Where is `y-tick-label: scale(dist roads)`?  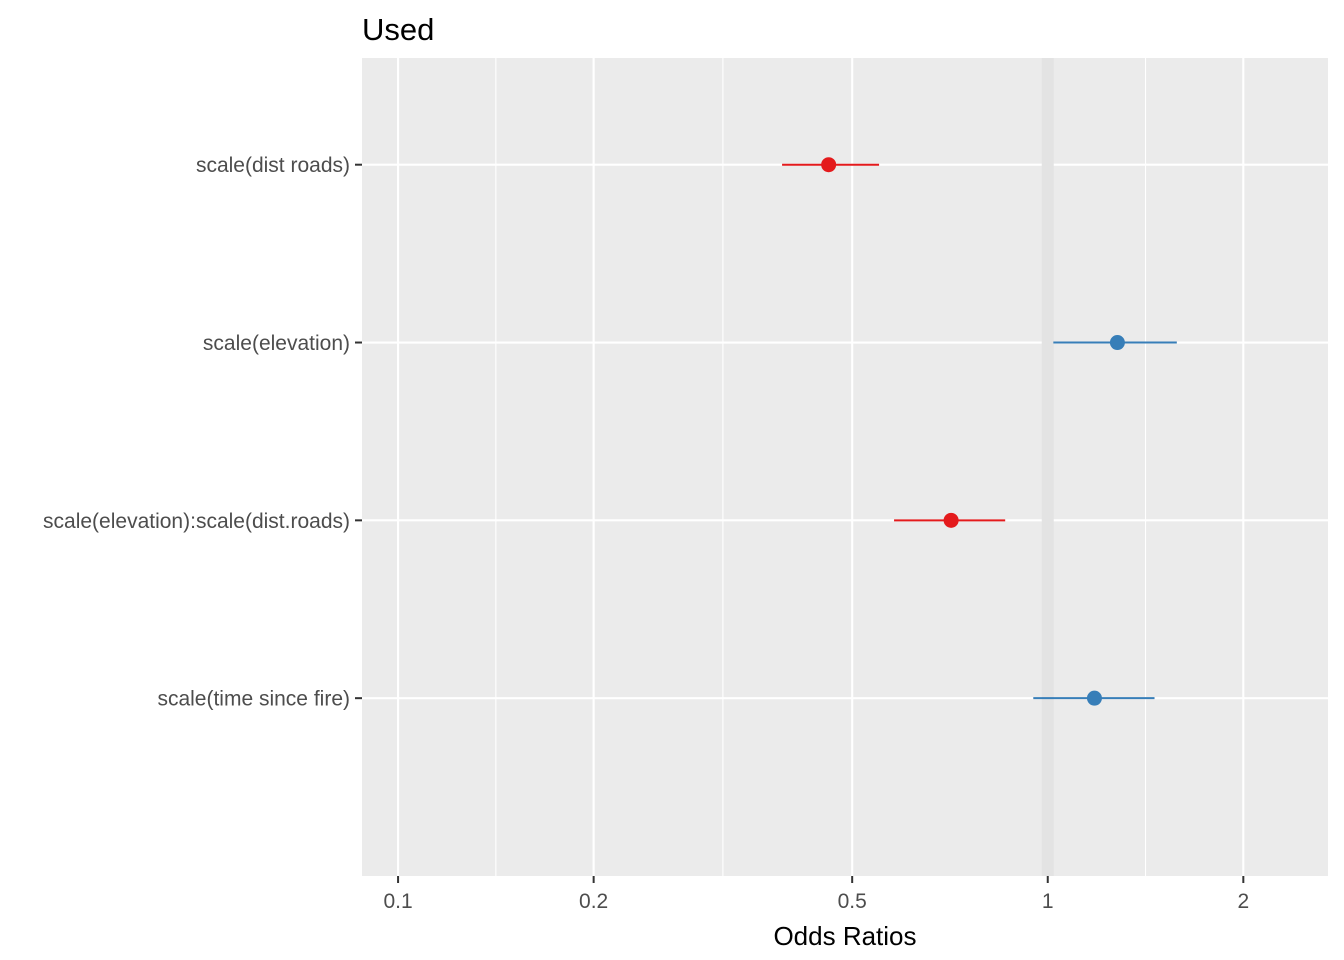
y-tick-label: scale(dist roads) is located at coordinates (273, 165).